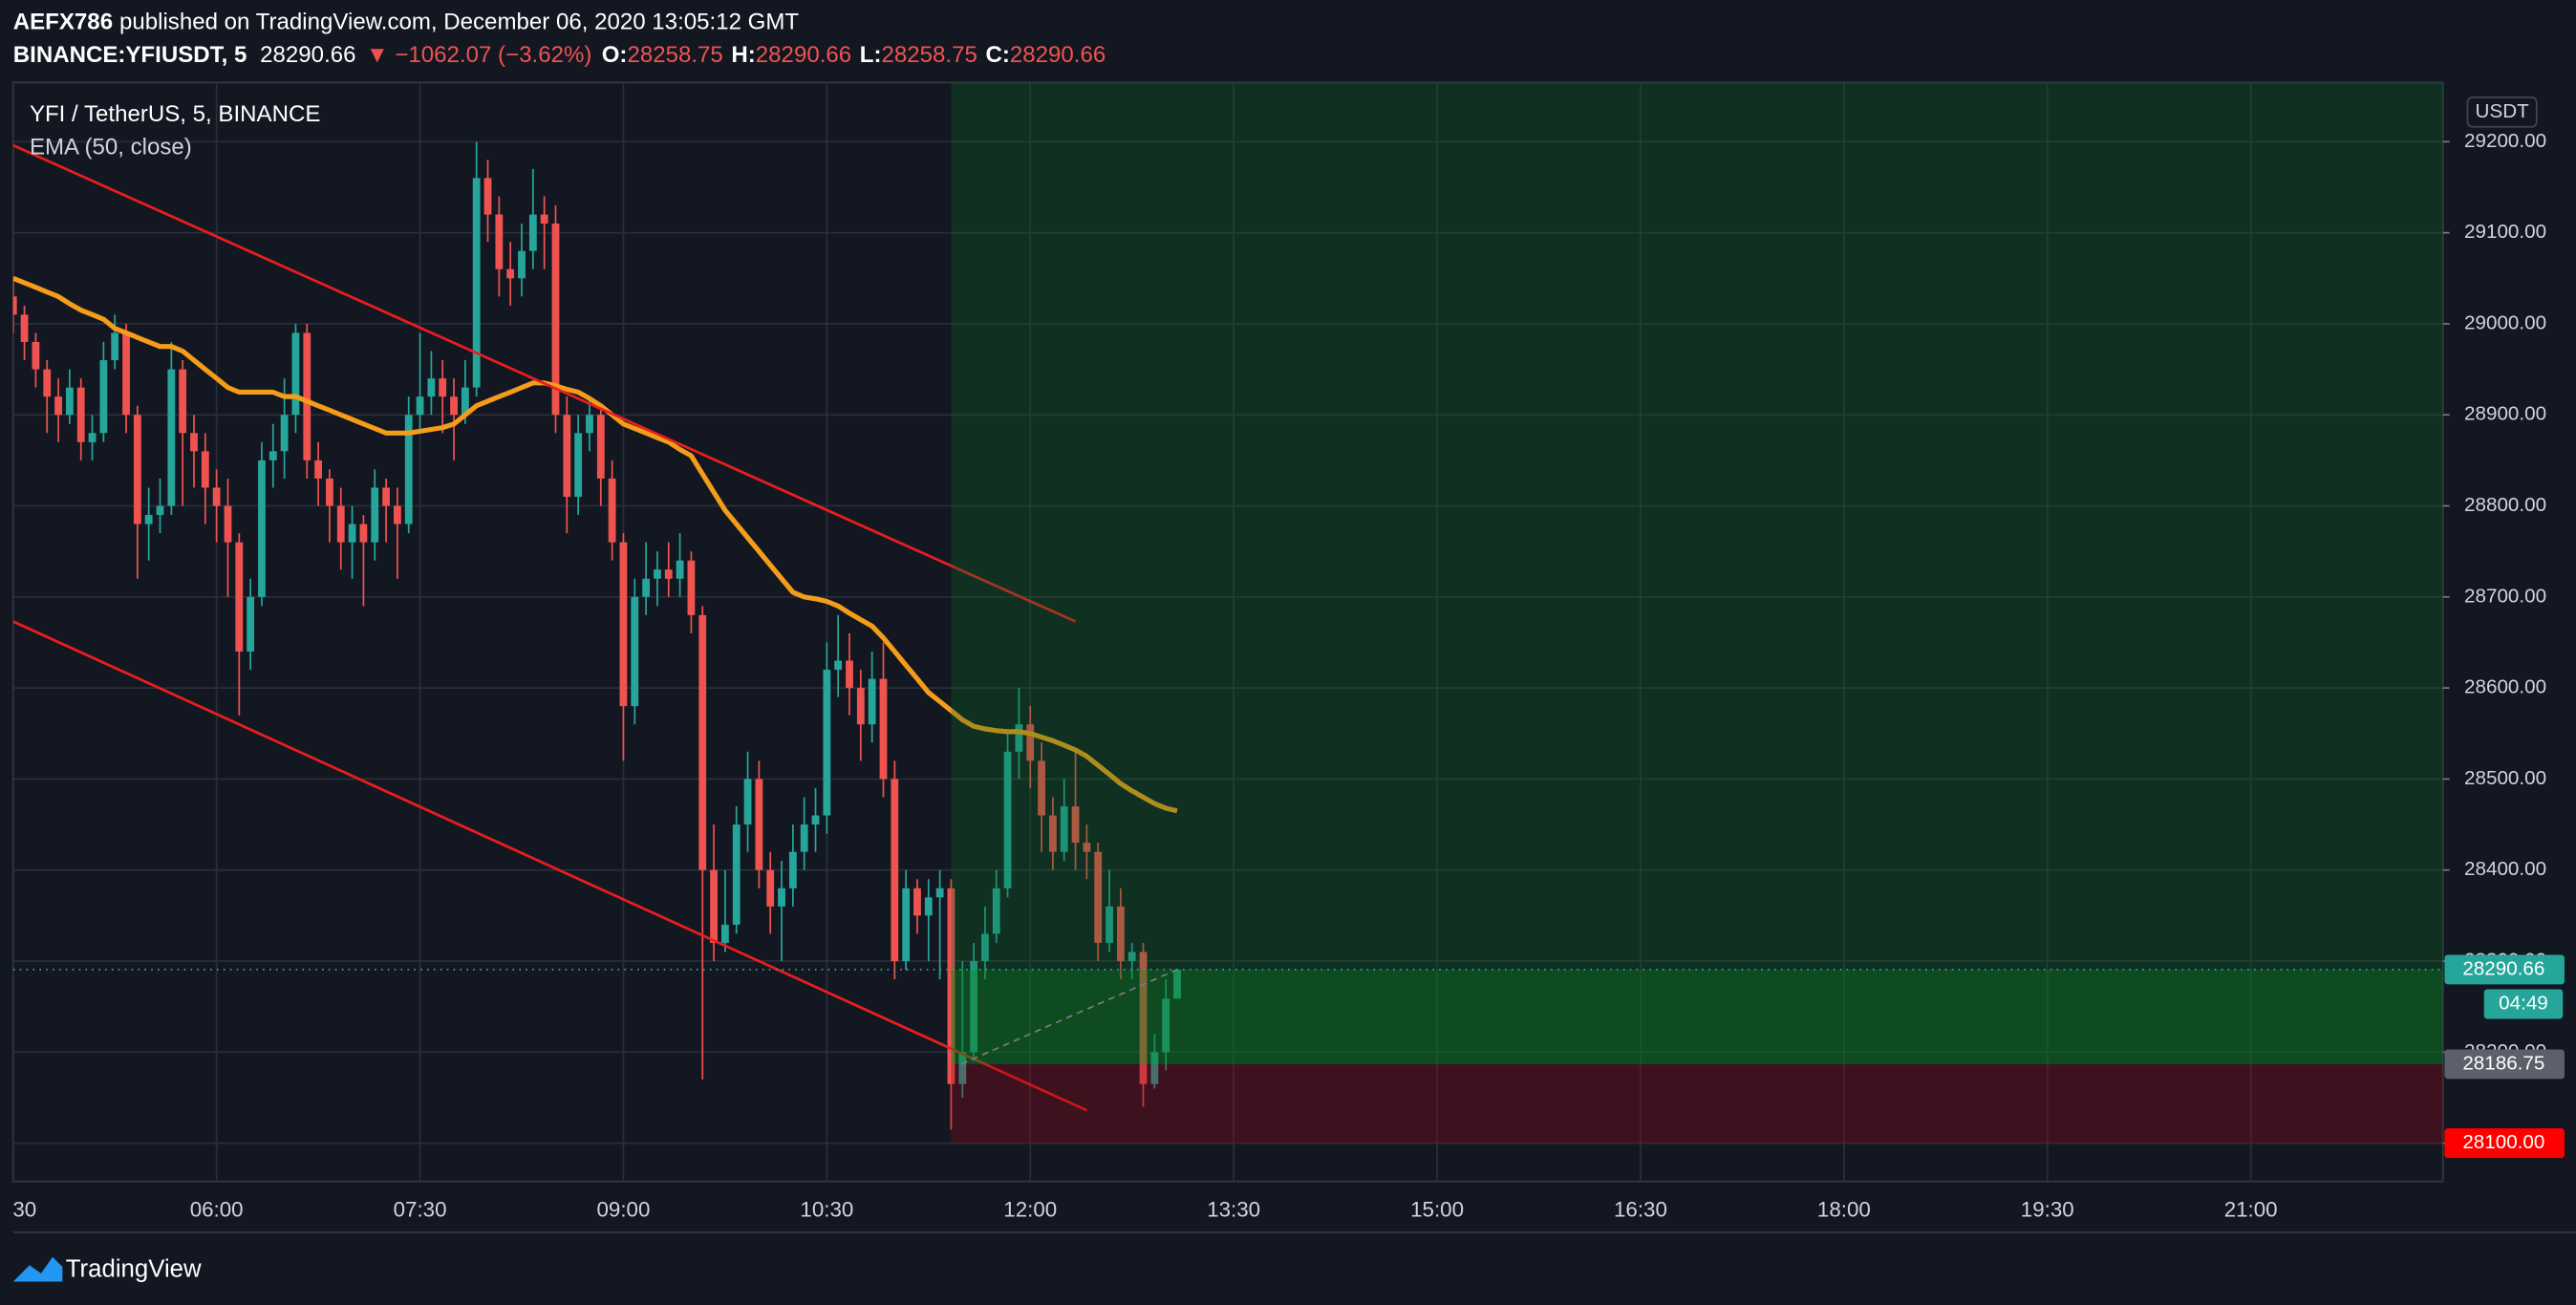  Describe the element at coordinates (2505, 505) in the screenshot. I see `y-tick-label: 28800.00` at that location.